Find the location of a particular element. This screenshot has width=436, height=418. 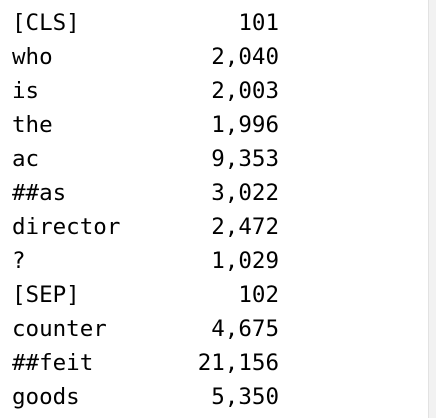

token-text: [SEP] is located at coordinates (46, 295).